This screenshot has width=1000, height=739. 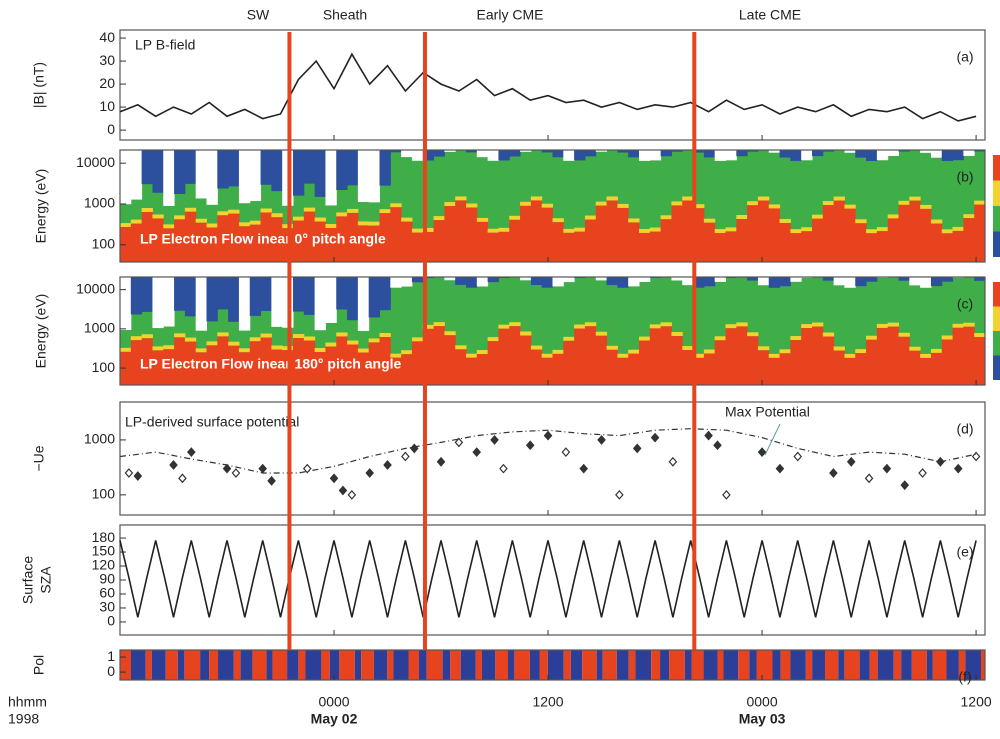 What do you see at coordinates (111, 656) in the screenshot?
I see `y-tick-label: 1` at bounding box center [111, 656].